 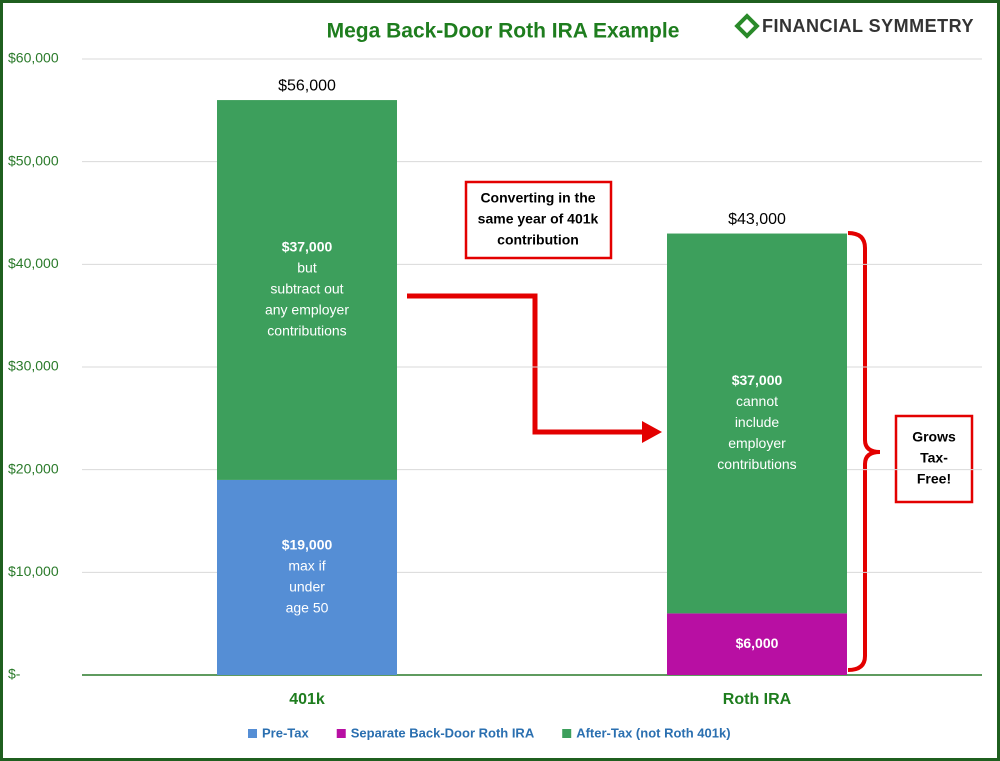 What do you see at coordinates (864, 451) in the screenshot?
I see `bracket` at bounding box center [864, 451].